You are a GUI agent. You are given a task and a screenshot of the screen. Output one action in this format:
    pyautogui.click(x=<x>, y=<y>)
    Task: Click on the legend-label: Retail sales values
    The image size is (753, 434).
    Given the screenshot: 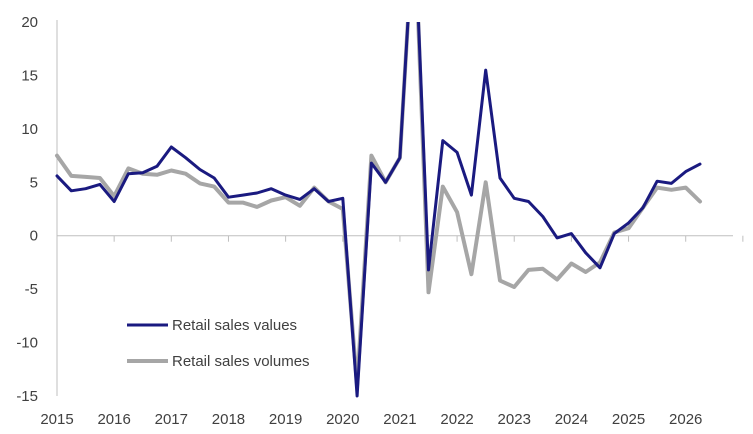 What is the action you would take?
    pyautogui.click(x=234, y=325)
    